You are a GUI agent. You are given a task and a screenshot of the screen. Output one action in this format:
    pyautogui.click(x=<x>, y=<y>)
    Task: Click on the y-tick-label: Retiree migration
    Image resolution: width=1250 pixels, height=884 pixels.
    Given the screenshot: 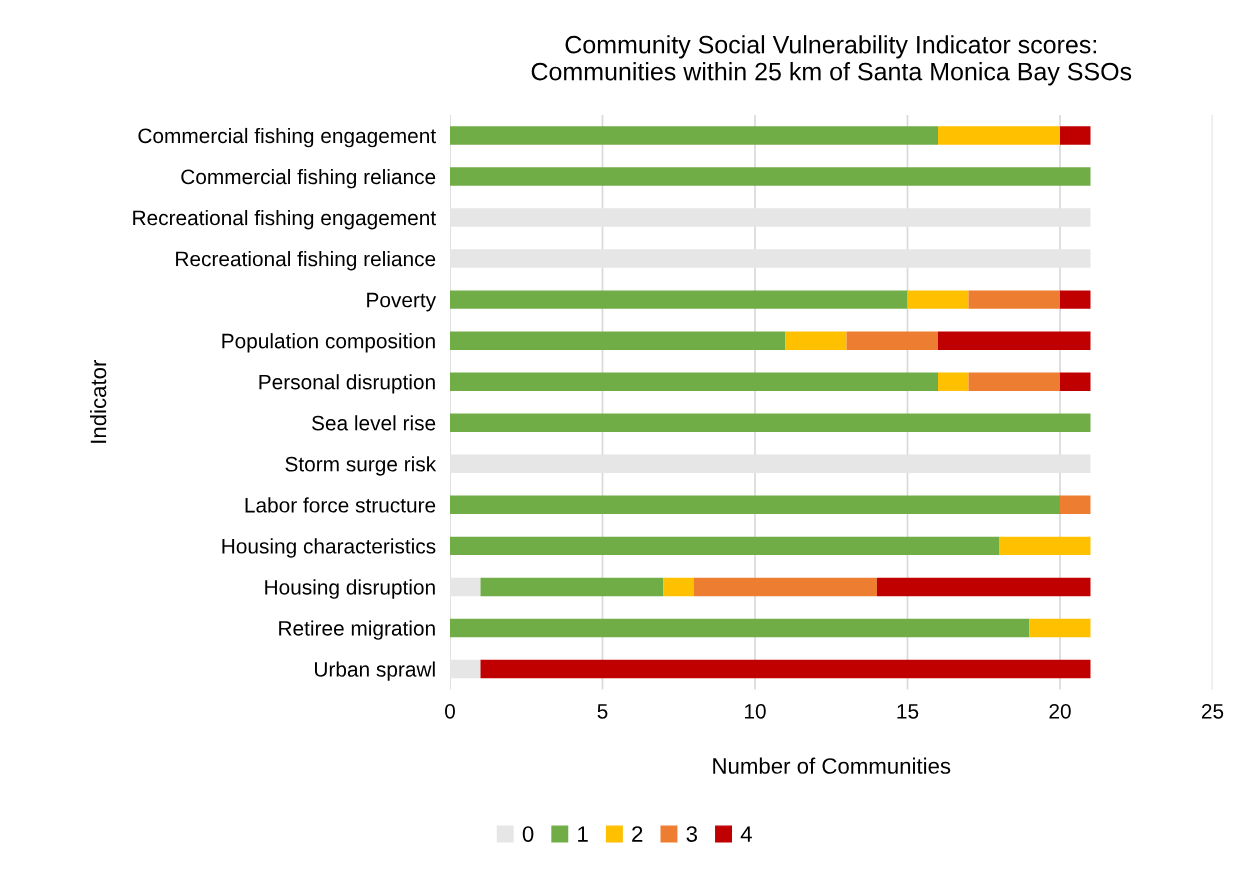 What is the action you would take?
    pyautogui.click(x=357, y=630)
    